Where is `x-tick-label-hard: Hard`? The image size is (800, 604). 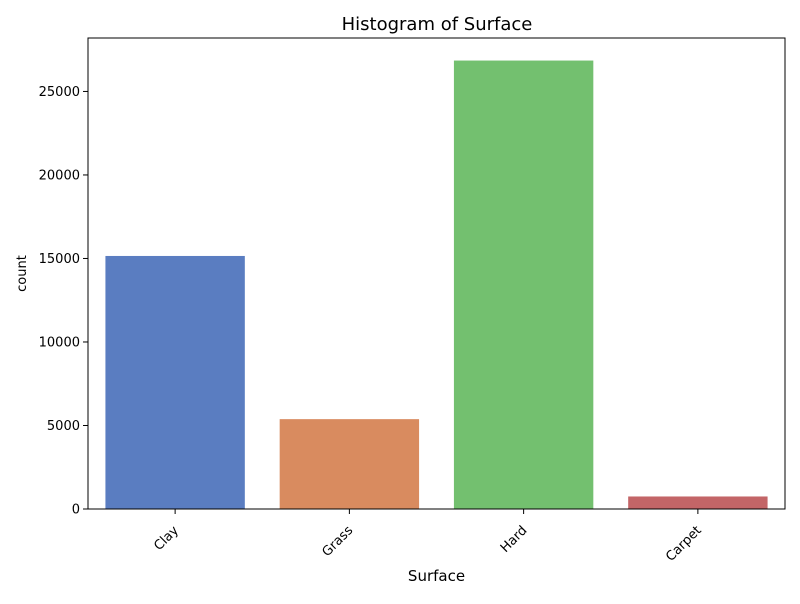
x-tick-label-hard: Hard is located at coordinates (514, 539).